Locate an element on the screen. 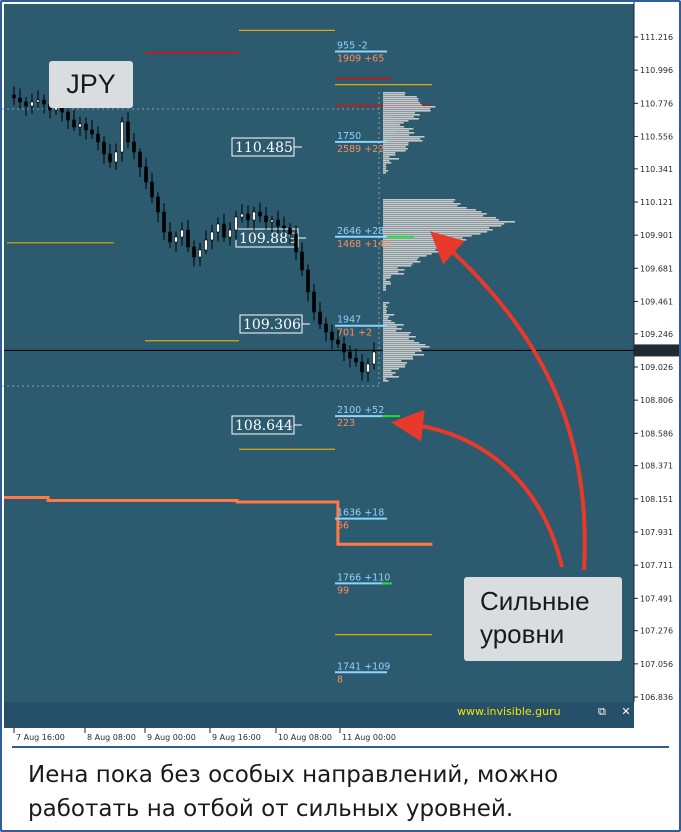 The image size is (681, 832). y-tick-label: 109.901 is located at coordinates (656, 235).